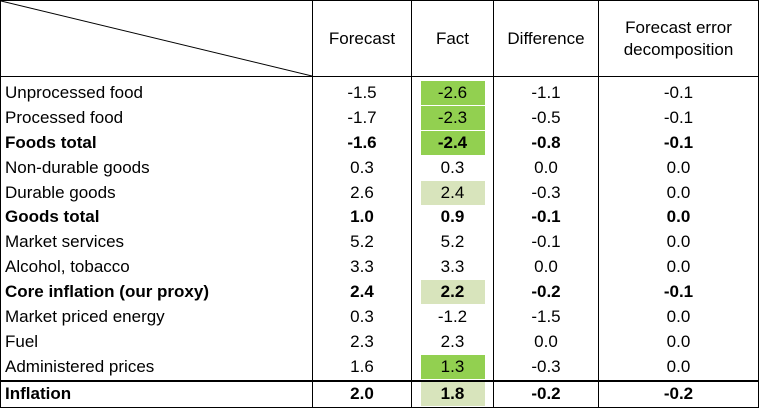 This screenshot has height=409, width=759. I want to click on header-difference: Difference, so click(546, 38).